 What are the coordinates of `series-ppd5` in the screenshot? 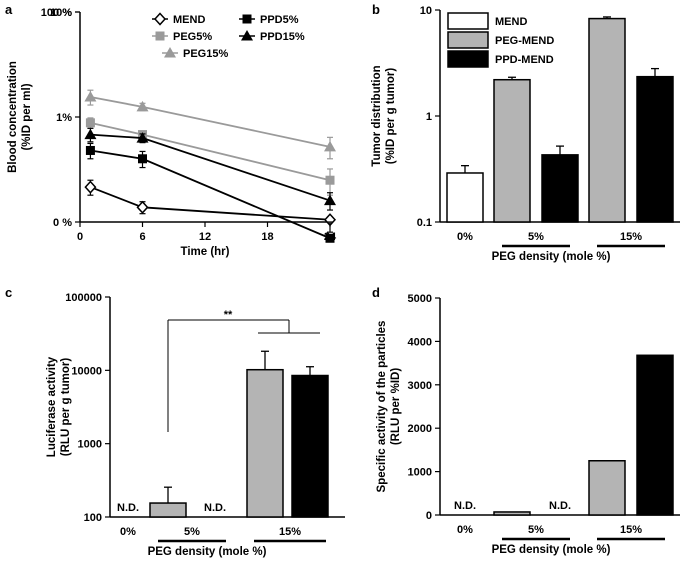 It's located at (210, 192).